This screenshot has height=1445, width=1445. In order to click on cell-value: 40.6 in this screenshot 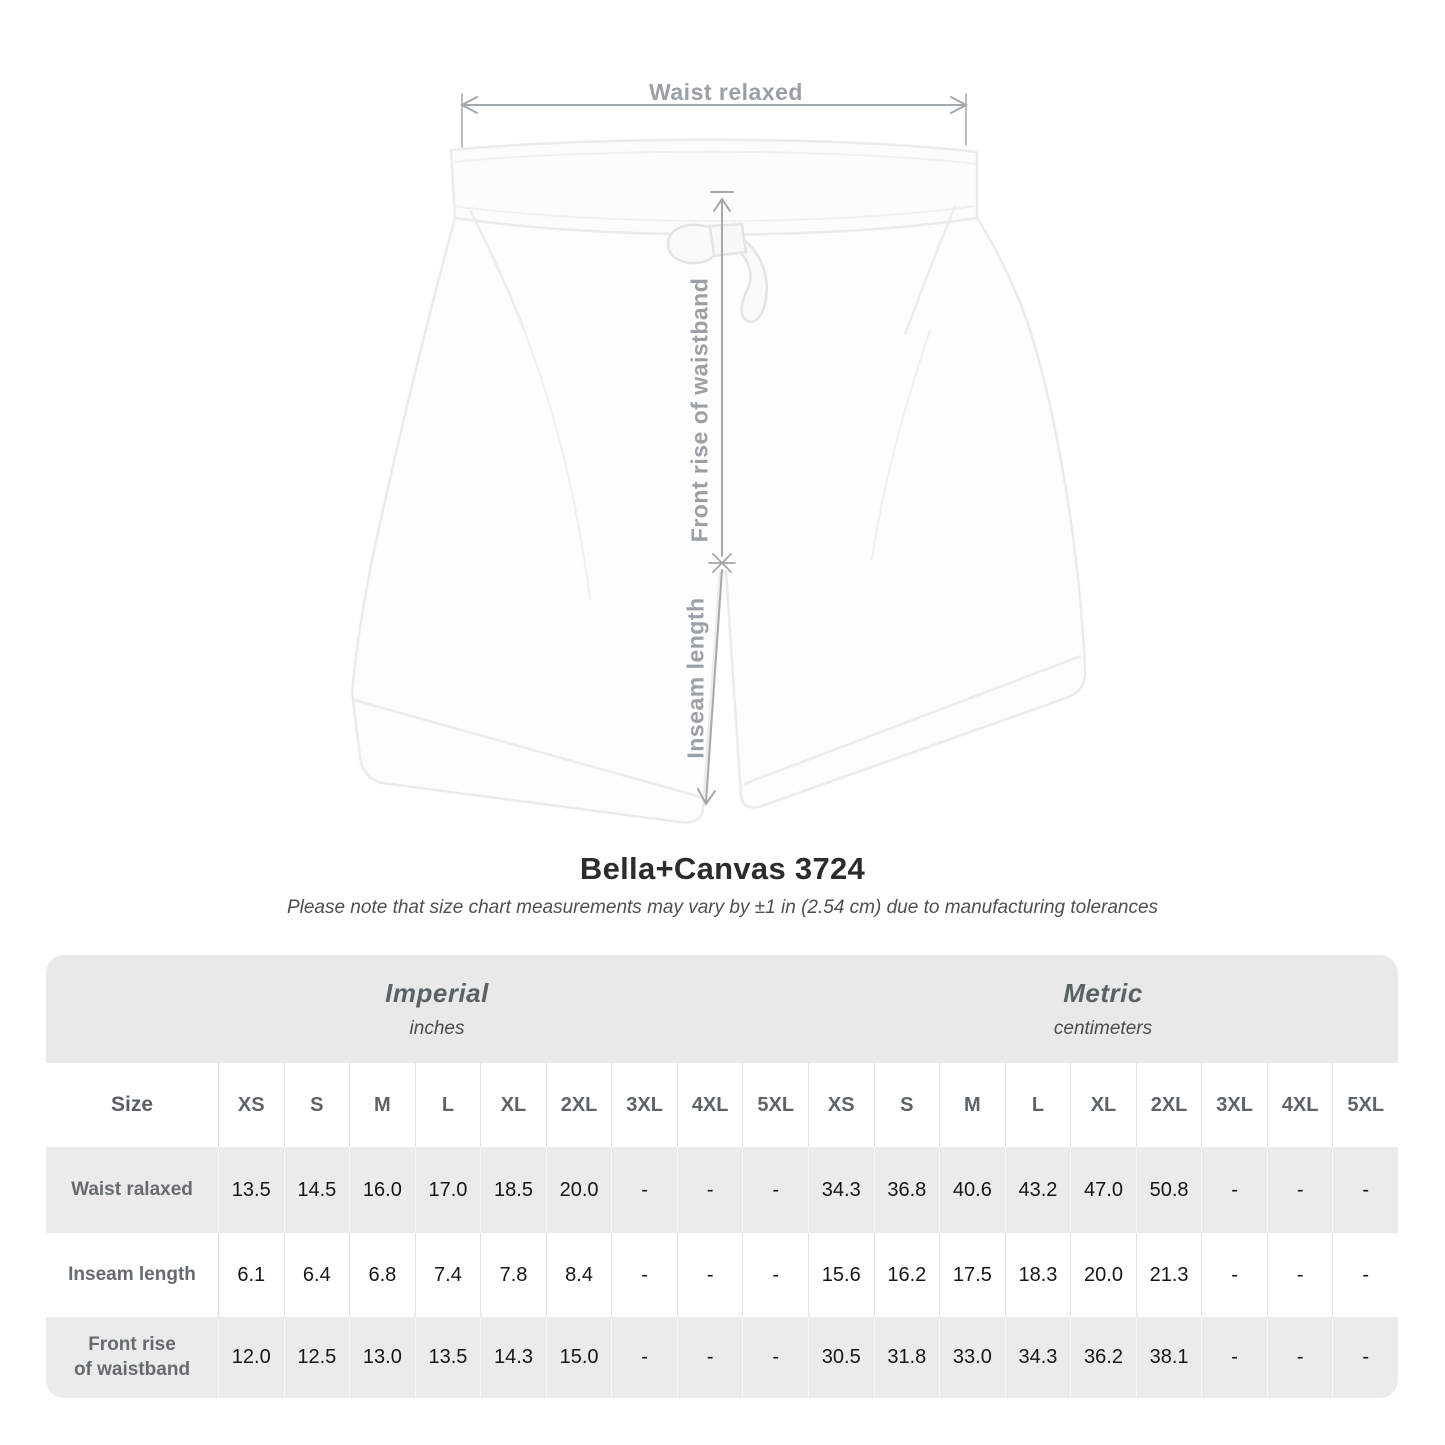, I will do `click(972, 1189)`.